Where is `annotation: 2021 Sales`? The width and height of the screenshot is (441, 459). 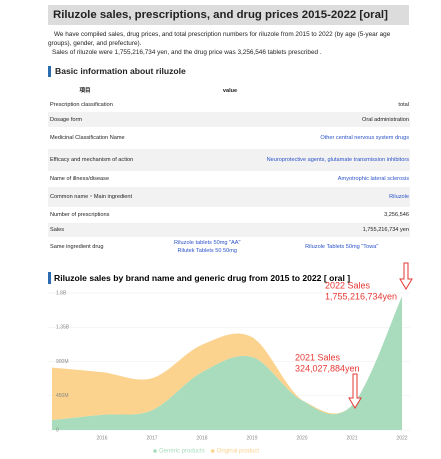 annotation: 2021 Sales is located at coordinates (318, 357).